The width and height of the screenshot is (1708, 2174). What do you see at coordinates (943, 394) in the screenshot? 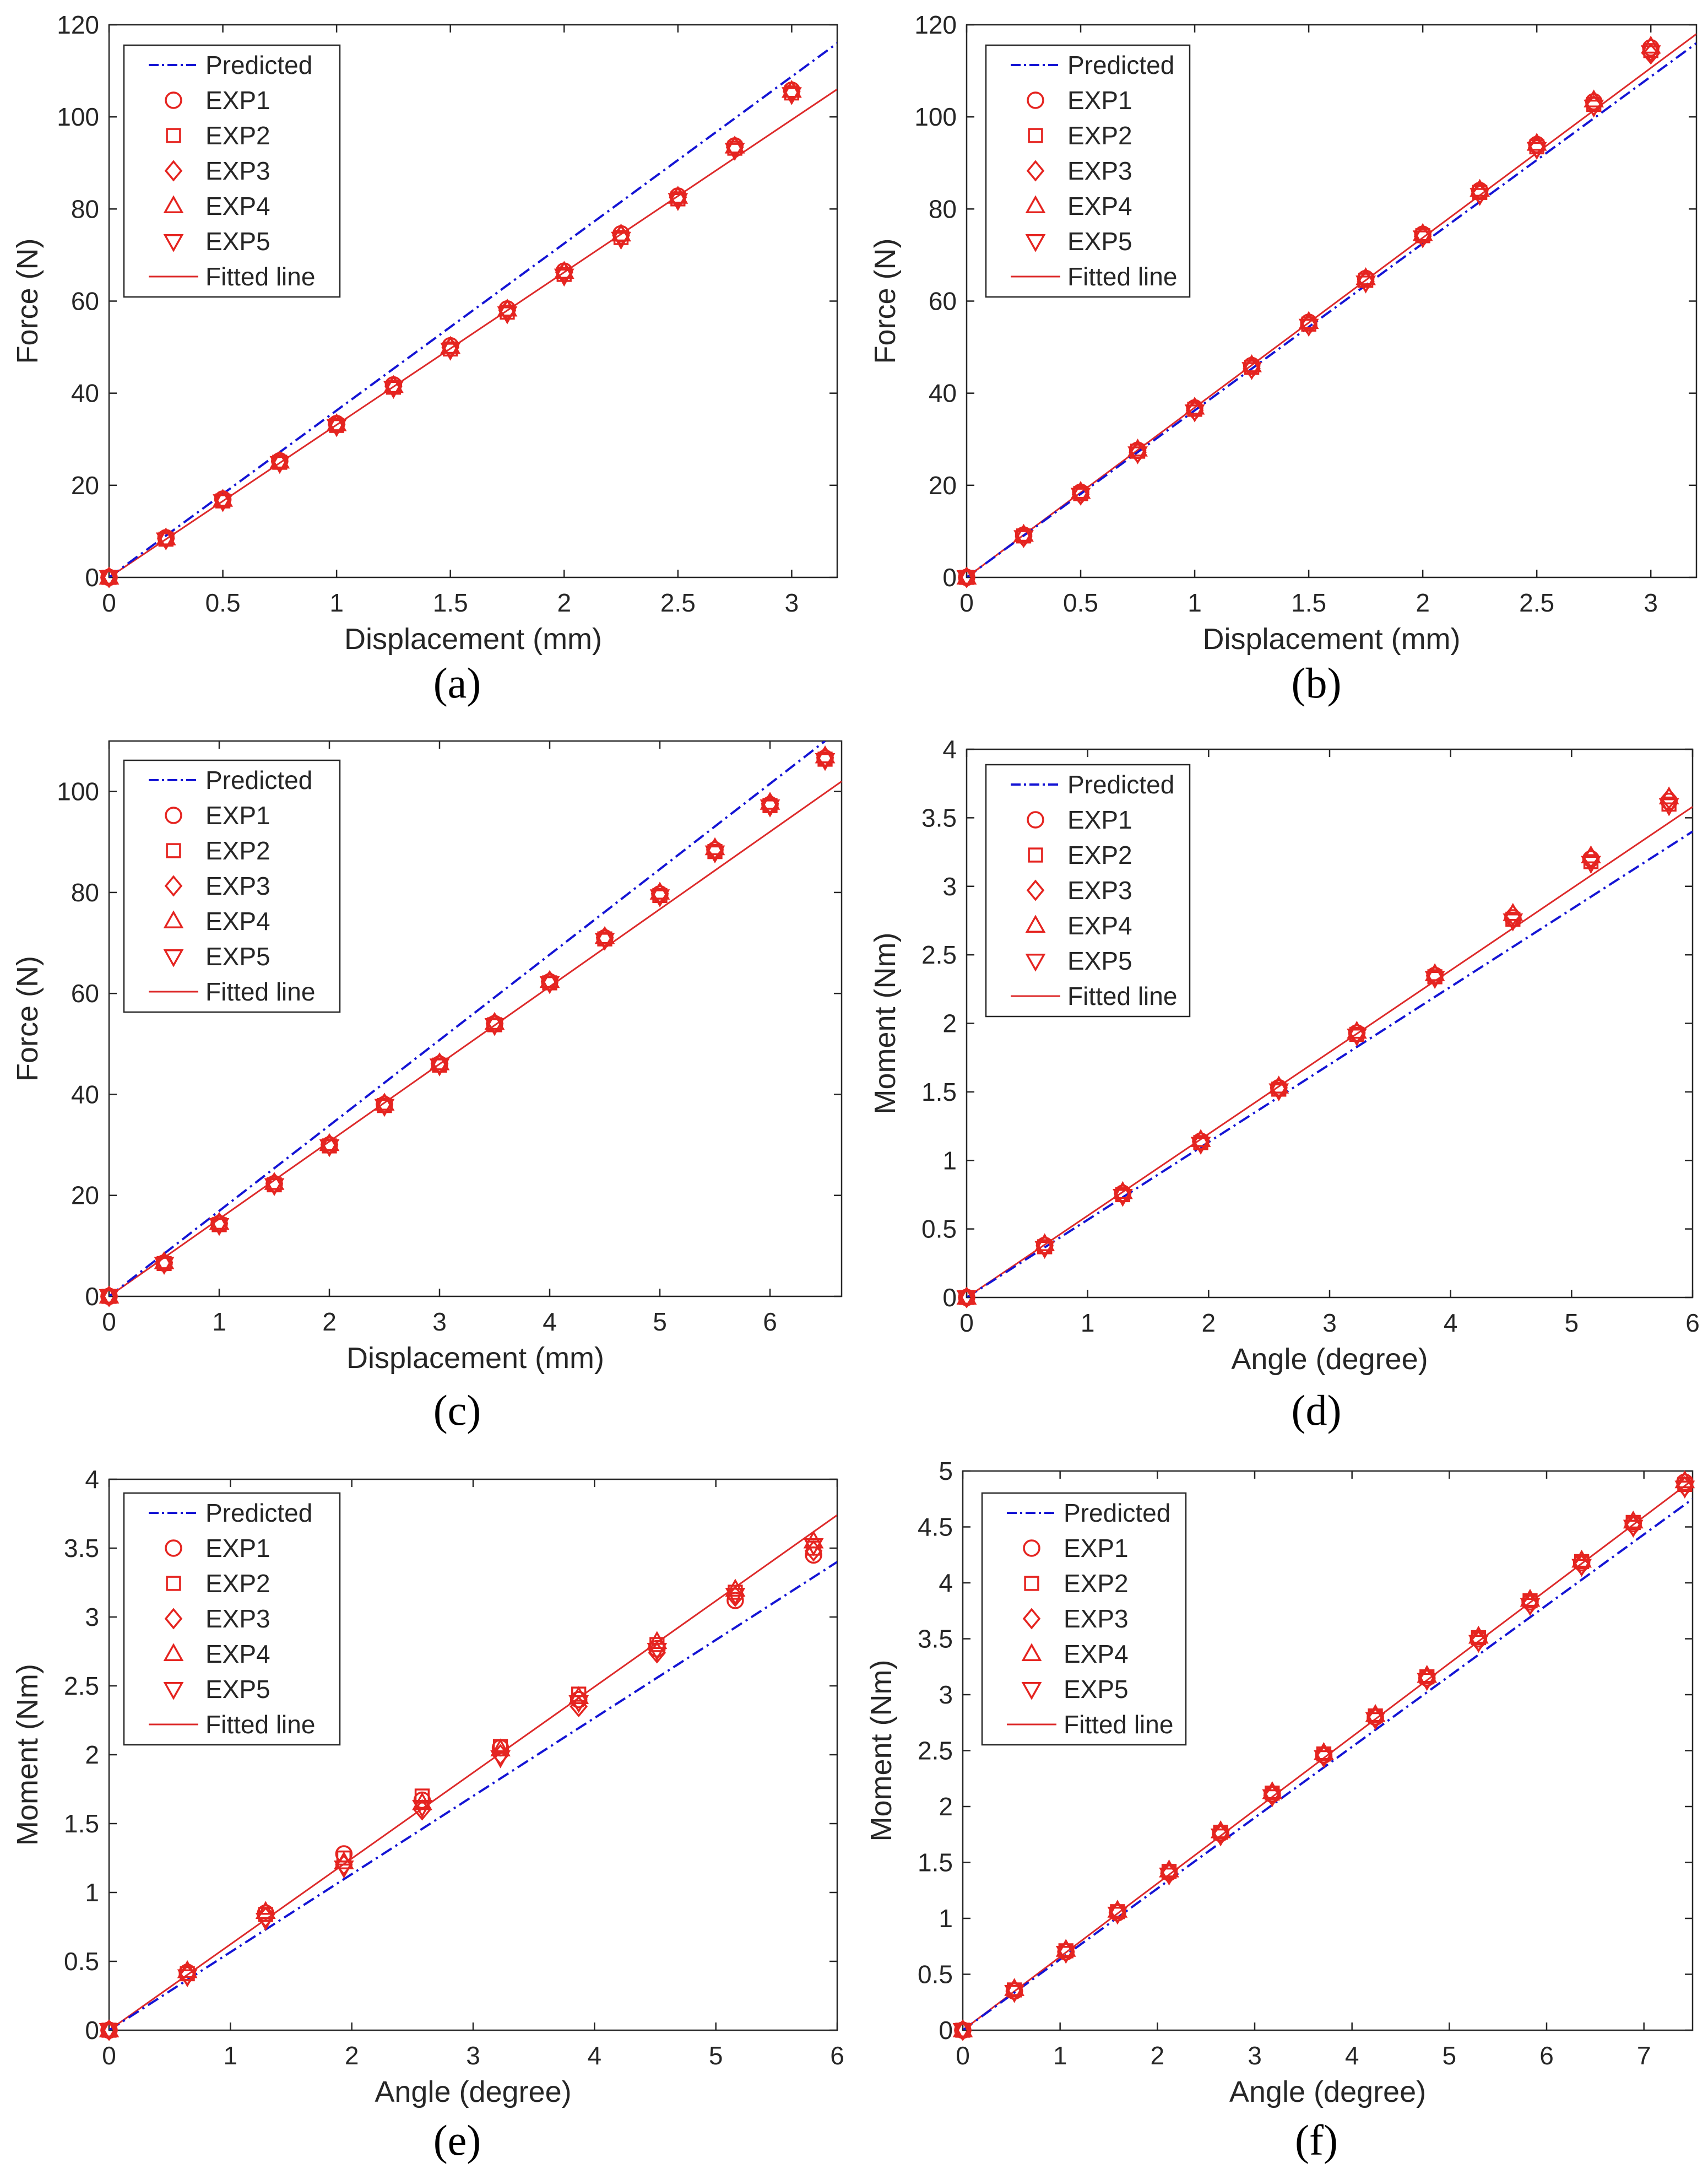
I see `y-tick-label: 40` at bounding box center [943, 394].